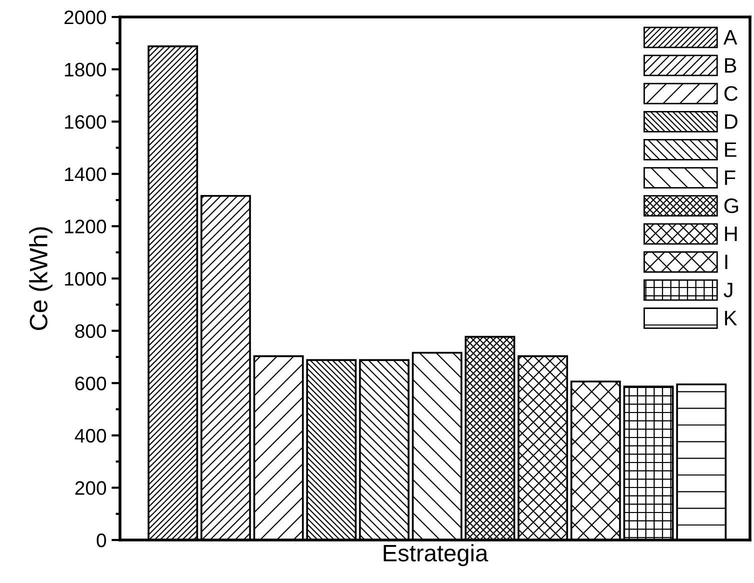 The image size is (754, 583). Describe the element at coordinates (731, 234) in the screenshot. I see `legend-label: H` at that location.